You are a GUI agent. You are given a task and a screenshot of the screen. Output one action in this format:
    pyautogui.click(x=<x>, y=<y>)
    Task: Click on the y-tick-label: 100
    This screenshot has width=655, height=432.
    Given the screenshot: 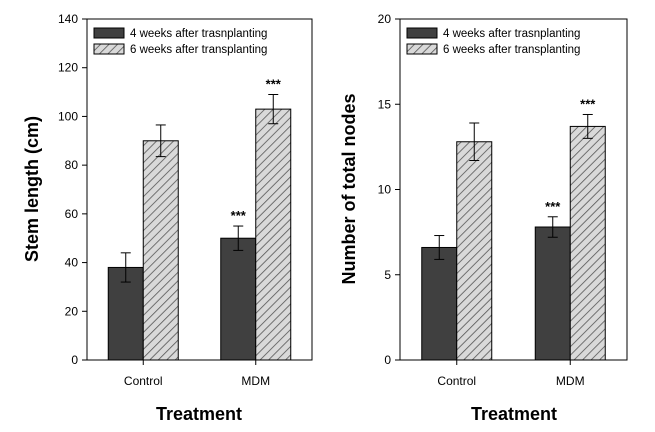 What is the action you would take?
    pyautogui.click(x=68, y=116)
    